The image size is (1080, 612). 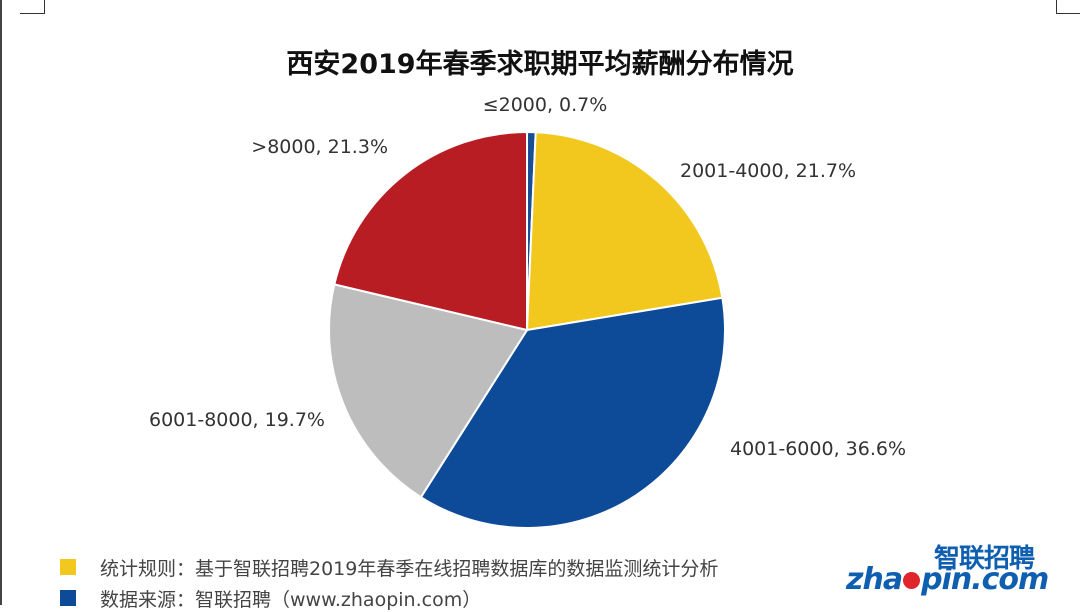 What do you see at coordinates (912, 580) in the screenshot?
I see `logo-red-dot-icon` at bounding box center [912, 580].